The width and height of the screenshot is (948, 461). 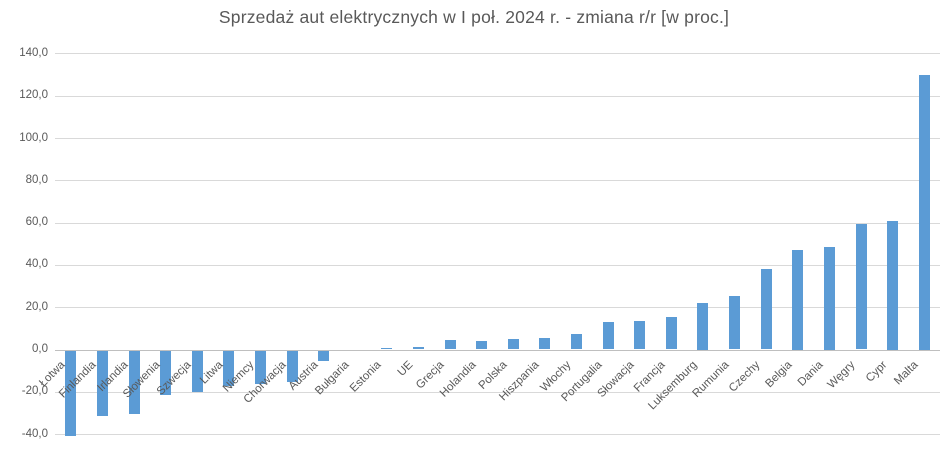 I want to click on bar-estonia, so click(x=387, y=348).